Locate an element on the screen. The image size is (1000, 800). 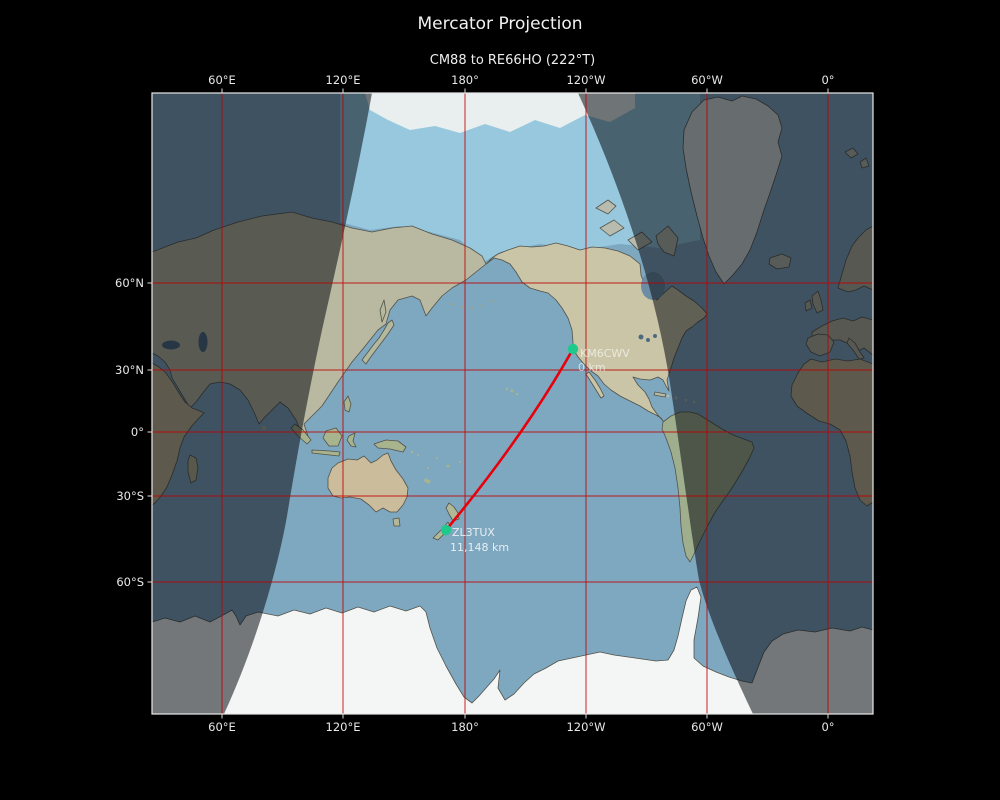
tasmania is located at coordinates (396, 522).